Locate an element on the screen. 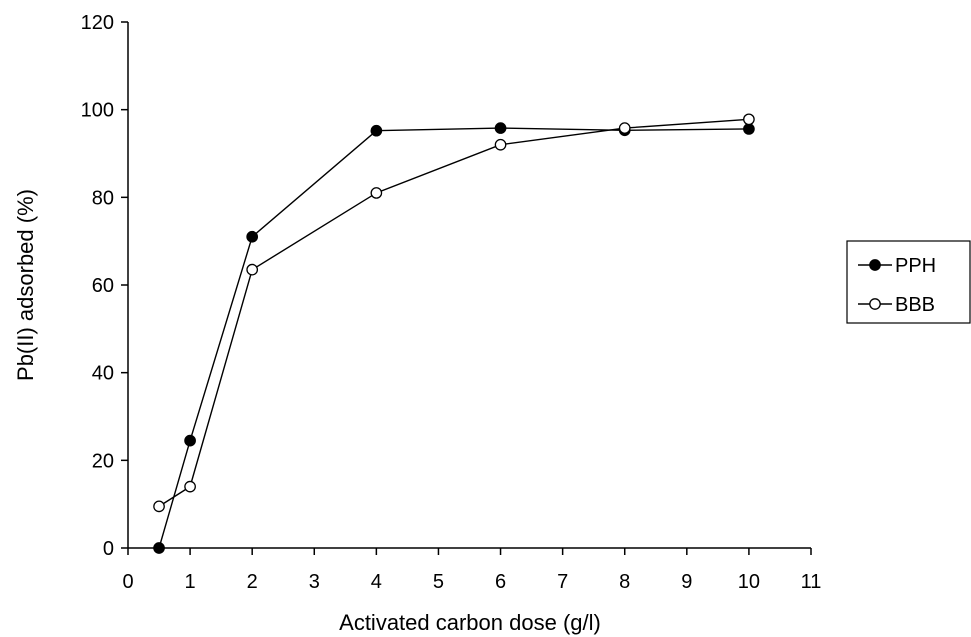 This screenshot has width=971, height=637. x-ticks: 0 1 2 3 4 5 6 7 8 9 10 11 is located at coordinates (471, 570).